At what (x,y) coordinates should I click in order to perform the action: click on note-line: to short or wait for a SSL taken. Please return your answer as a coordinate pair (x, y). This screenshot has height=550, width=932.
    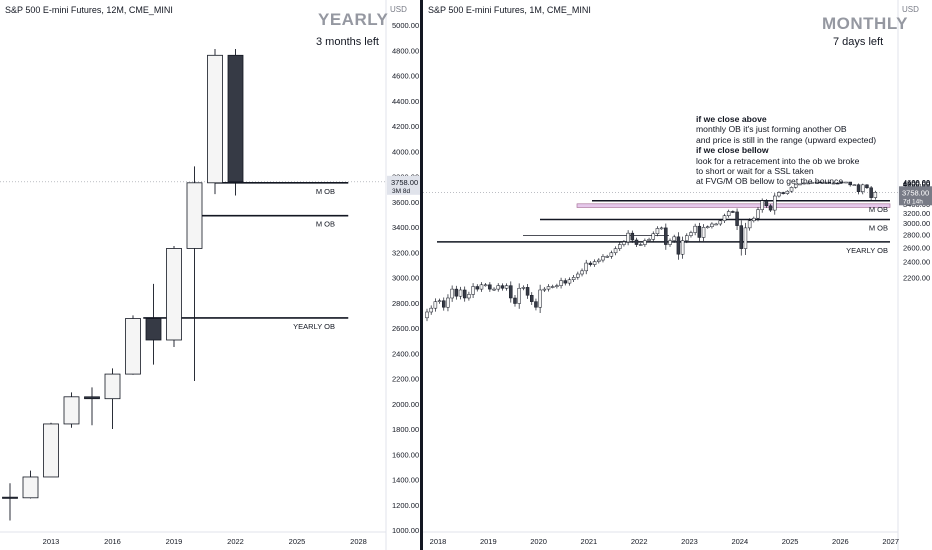
    Looking at the image, I should click on (755, 171).